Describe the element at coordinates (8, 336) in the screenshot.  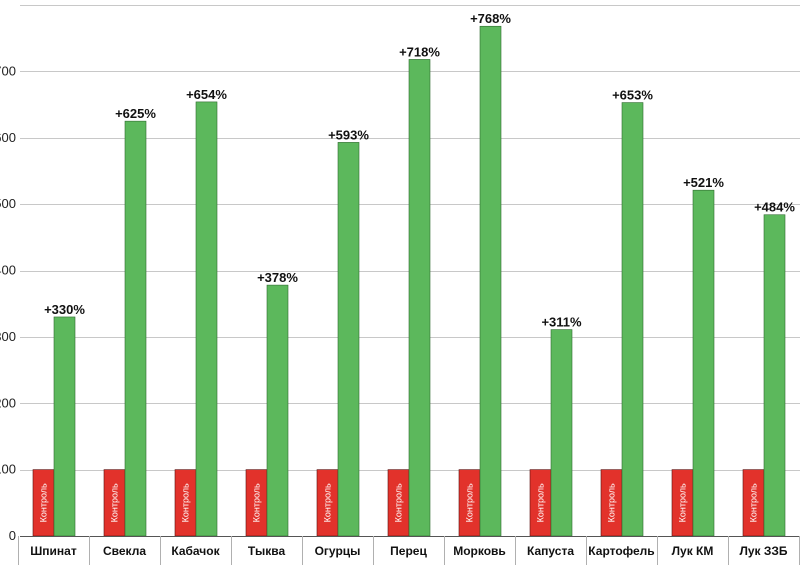
I see `y-tick-label: 300` at that location.